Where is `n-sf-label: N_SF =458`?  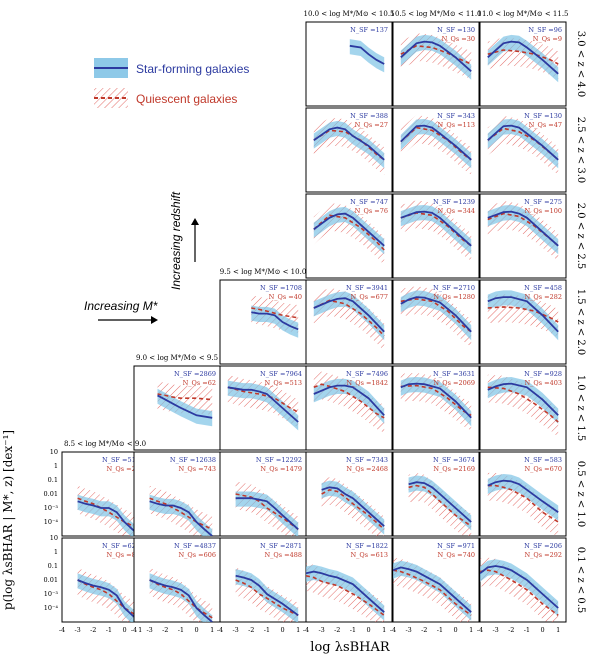
n-sf-label: N_SF =458 is located at coordinates (543, 288).